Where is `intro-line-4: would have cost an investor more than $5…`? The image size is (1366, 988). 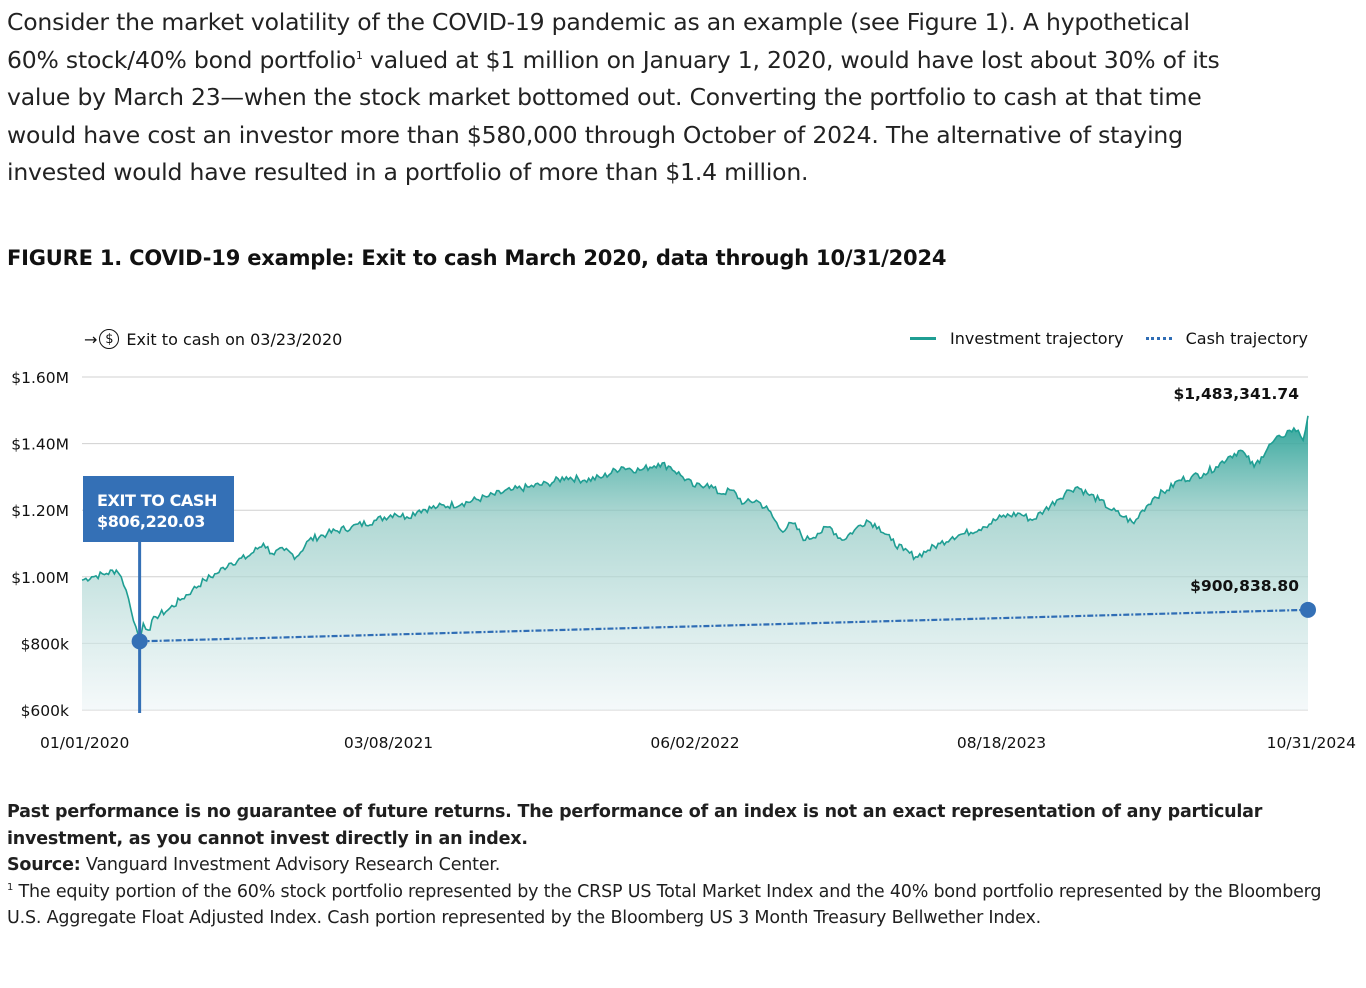
intro-line-4: would have cost an investor more than $5… is located at coordinates (595, 134).